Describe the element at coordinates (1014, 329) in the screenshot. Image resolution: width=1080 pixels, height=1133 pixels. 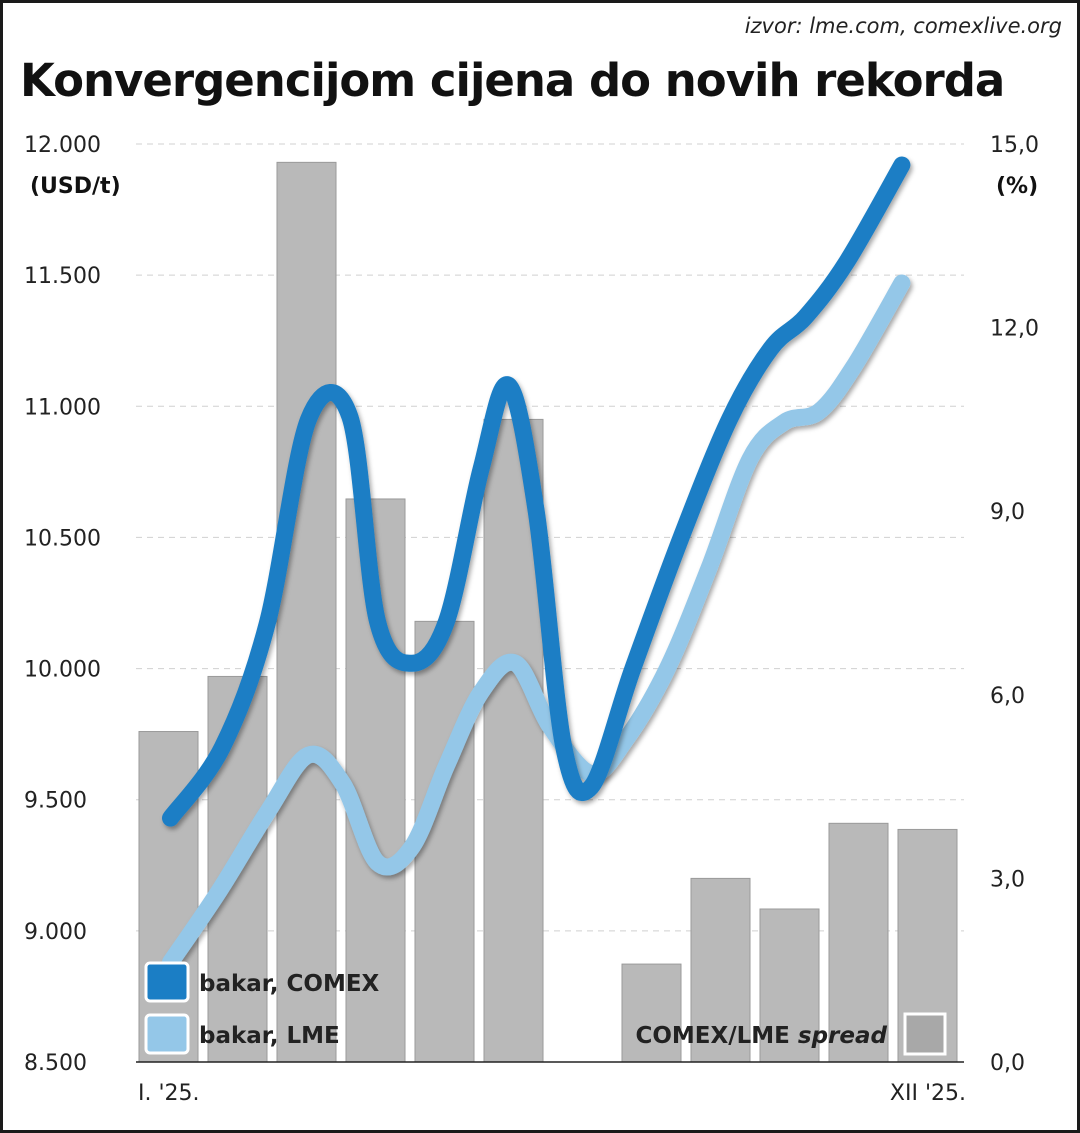
I see `right-tick-label: 12,0` at that location.